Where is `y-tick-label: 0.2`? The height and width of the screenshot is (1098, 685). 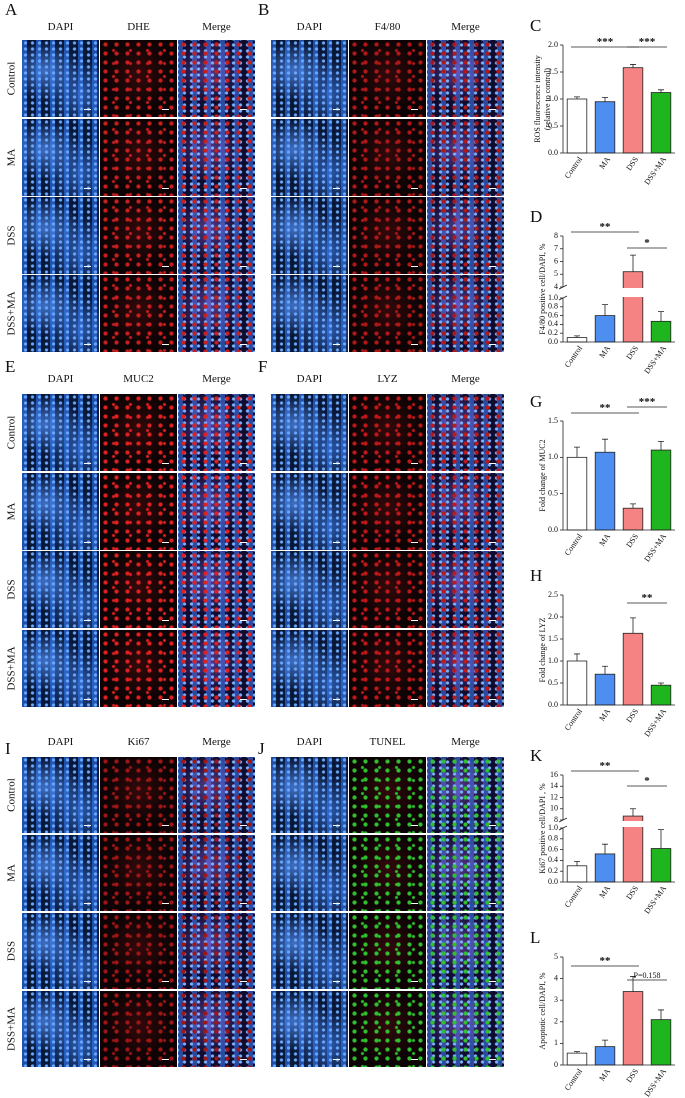
y-tick-label: 0.2 is located at coordinates (553, 870).